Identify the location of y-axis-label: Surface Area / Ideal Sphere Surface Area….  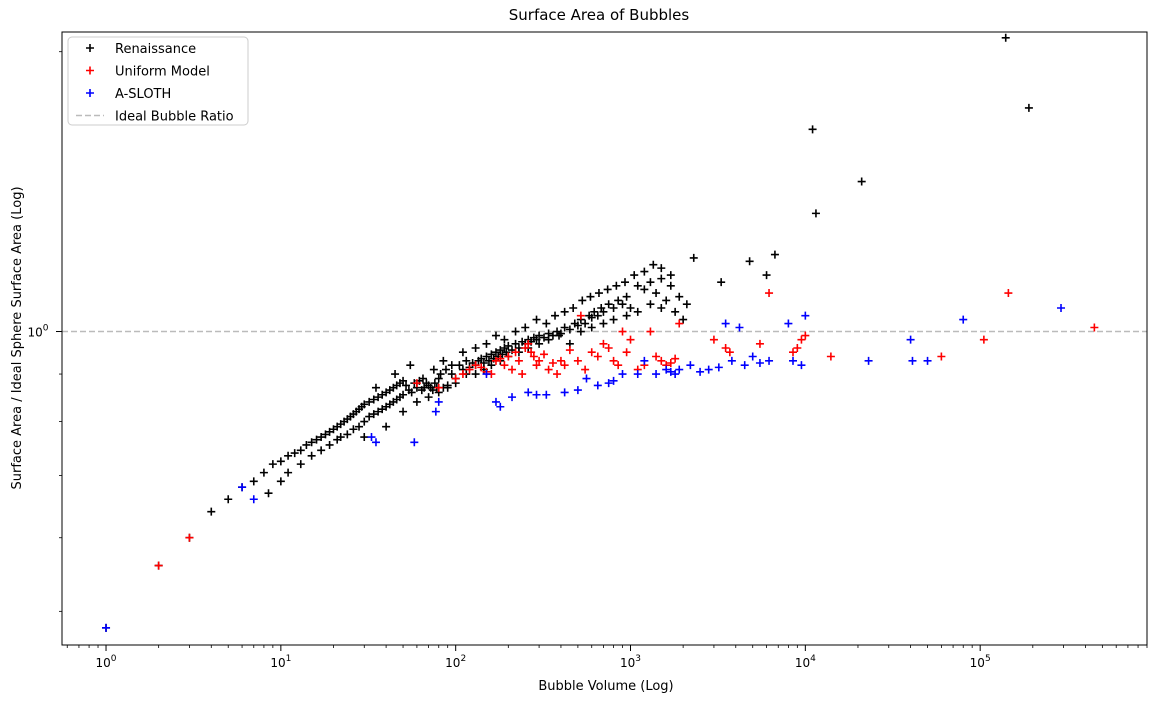
(17, 337).